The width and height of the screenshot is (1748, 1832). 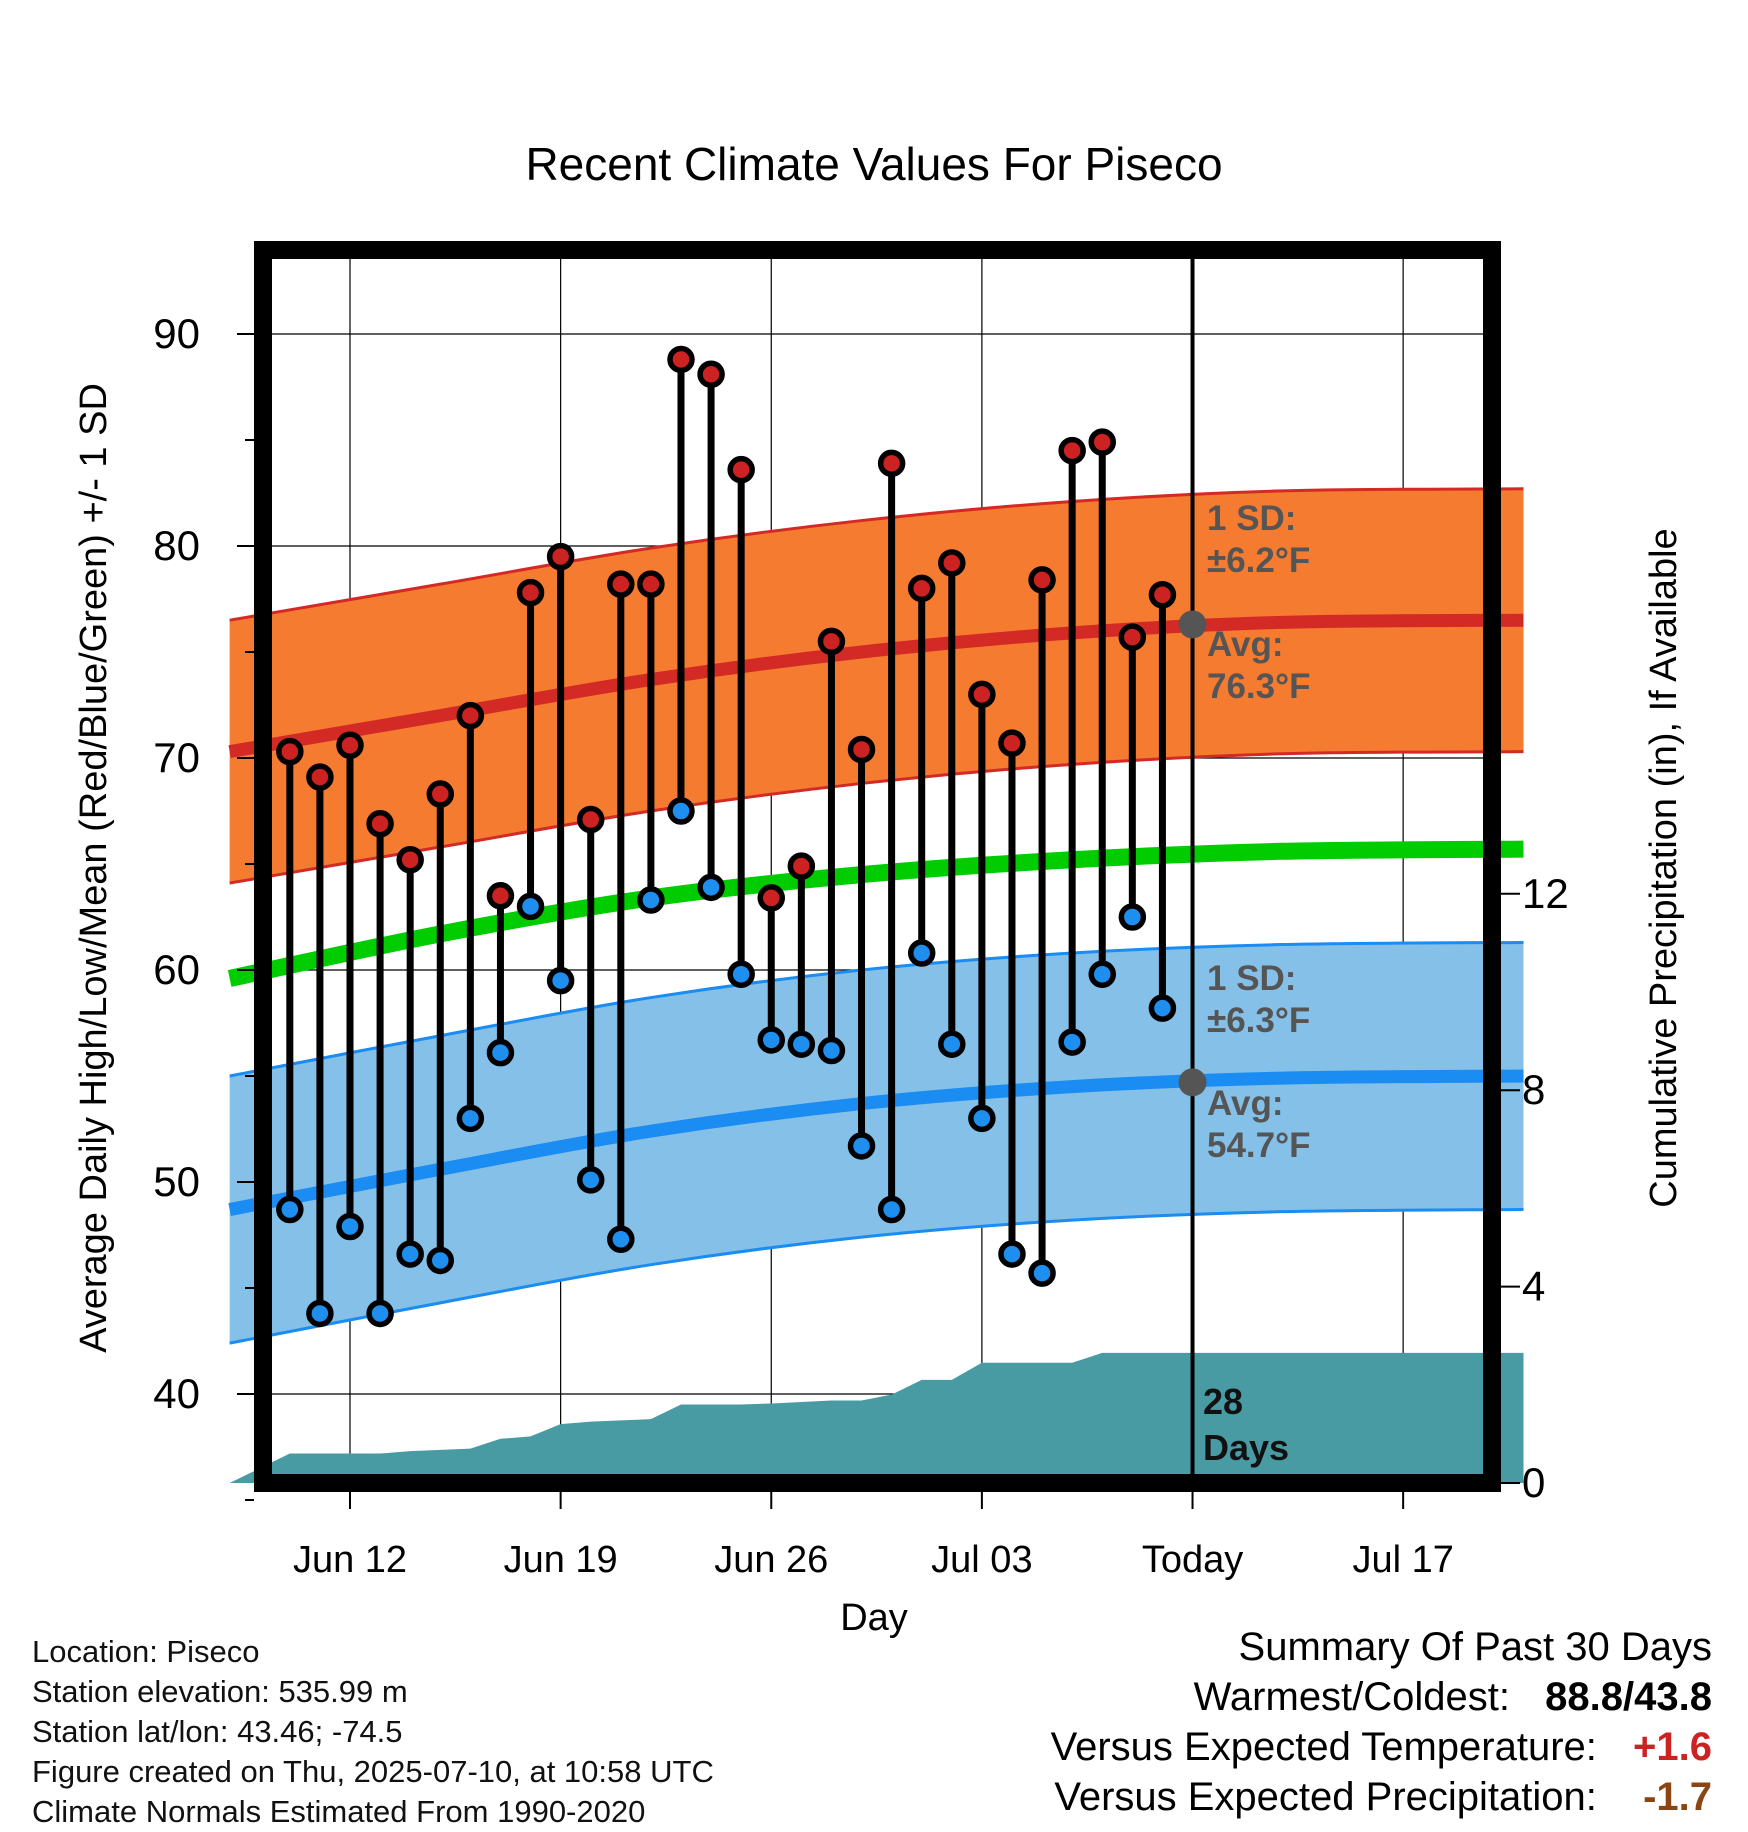 What do you see at coordinates (1381, 1697) in the screenshot?
I see `warm-cold-row: Warmest/Coldest: 88.8/43.8` at bounding box center [1381, 1697].